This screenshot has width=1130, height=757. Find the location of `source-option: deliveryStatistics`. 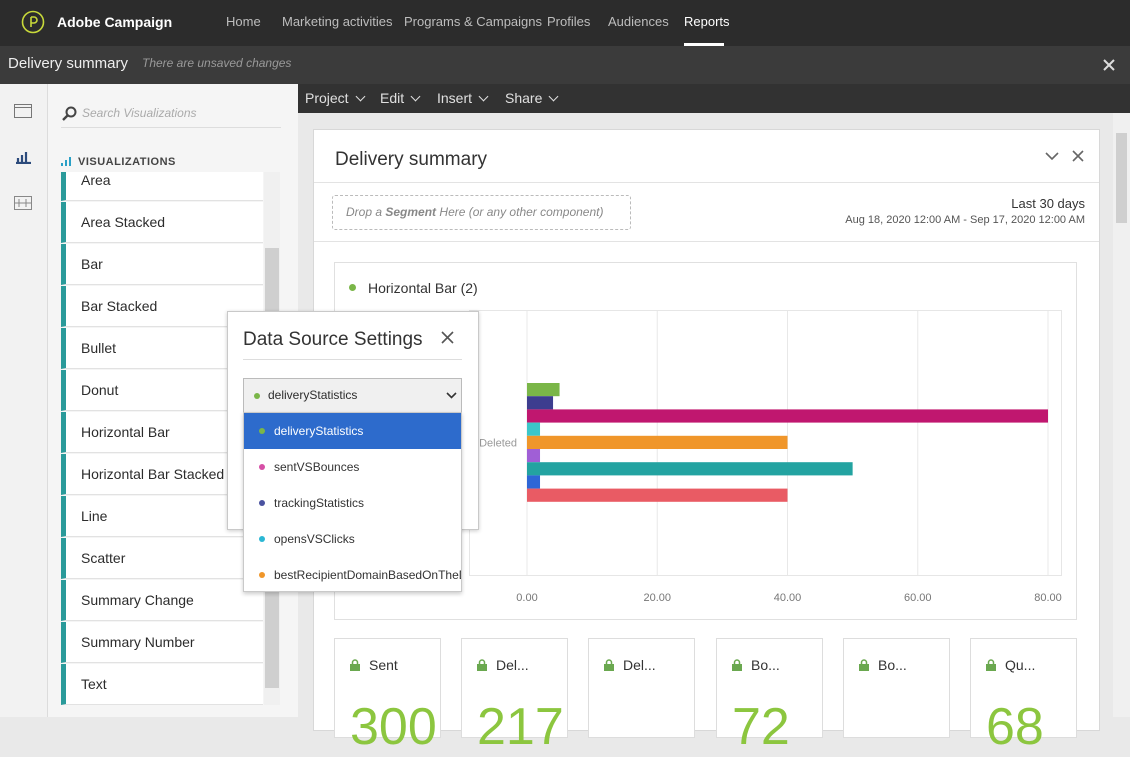

source-option: deliveryStatistics is located at coordinates (352, 431).